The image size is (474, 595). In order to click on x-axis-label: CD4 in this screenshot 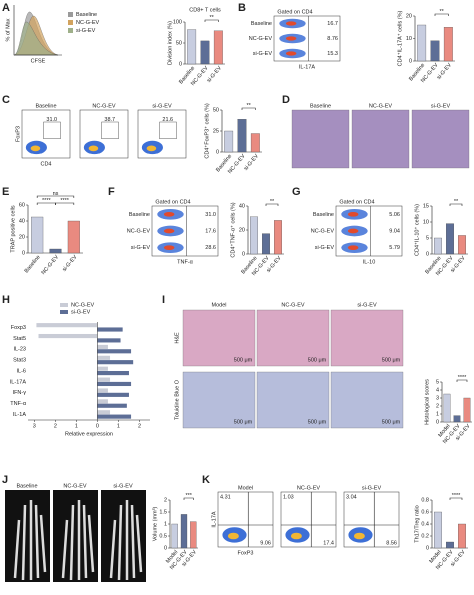, I will do `click(45, 164)`.